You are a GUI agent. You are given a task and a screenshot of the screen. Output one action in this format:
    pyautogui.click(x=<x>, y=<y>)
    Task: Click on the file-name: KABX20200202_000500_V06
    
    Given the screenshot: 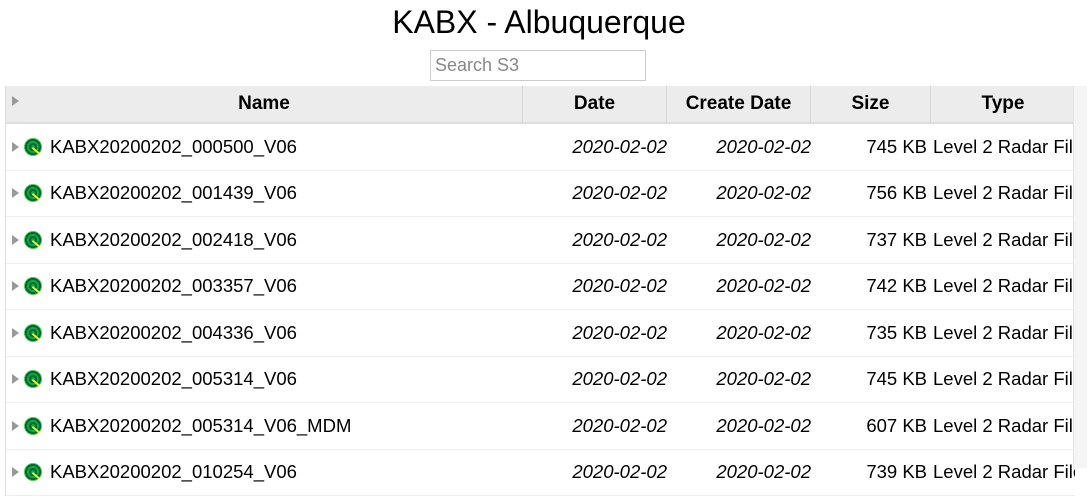 What is the action you would take?
    pyautogui.click(x=173, y=147)
    